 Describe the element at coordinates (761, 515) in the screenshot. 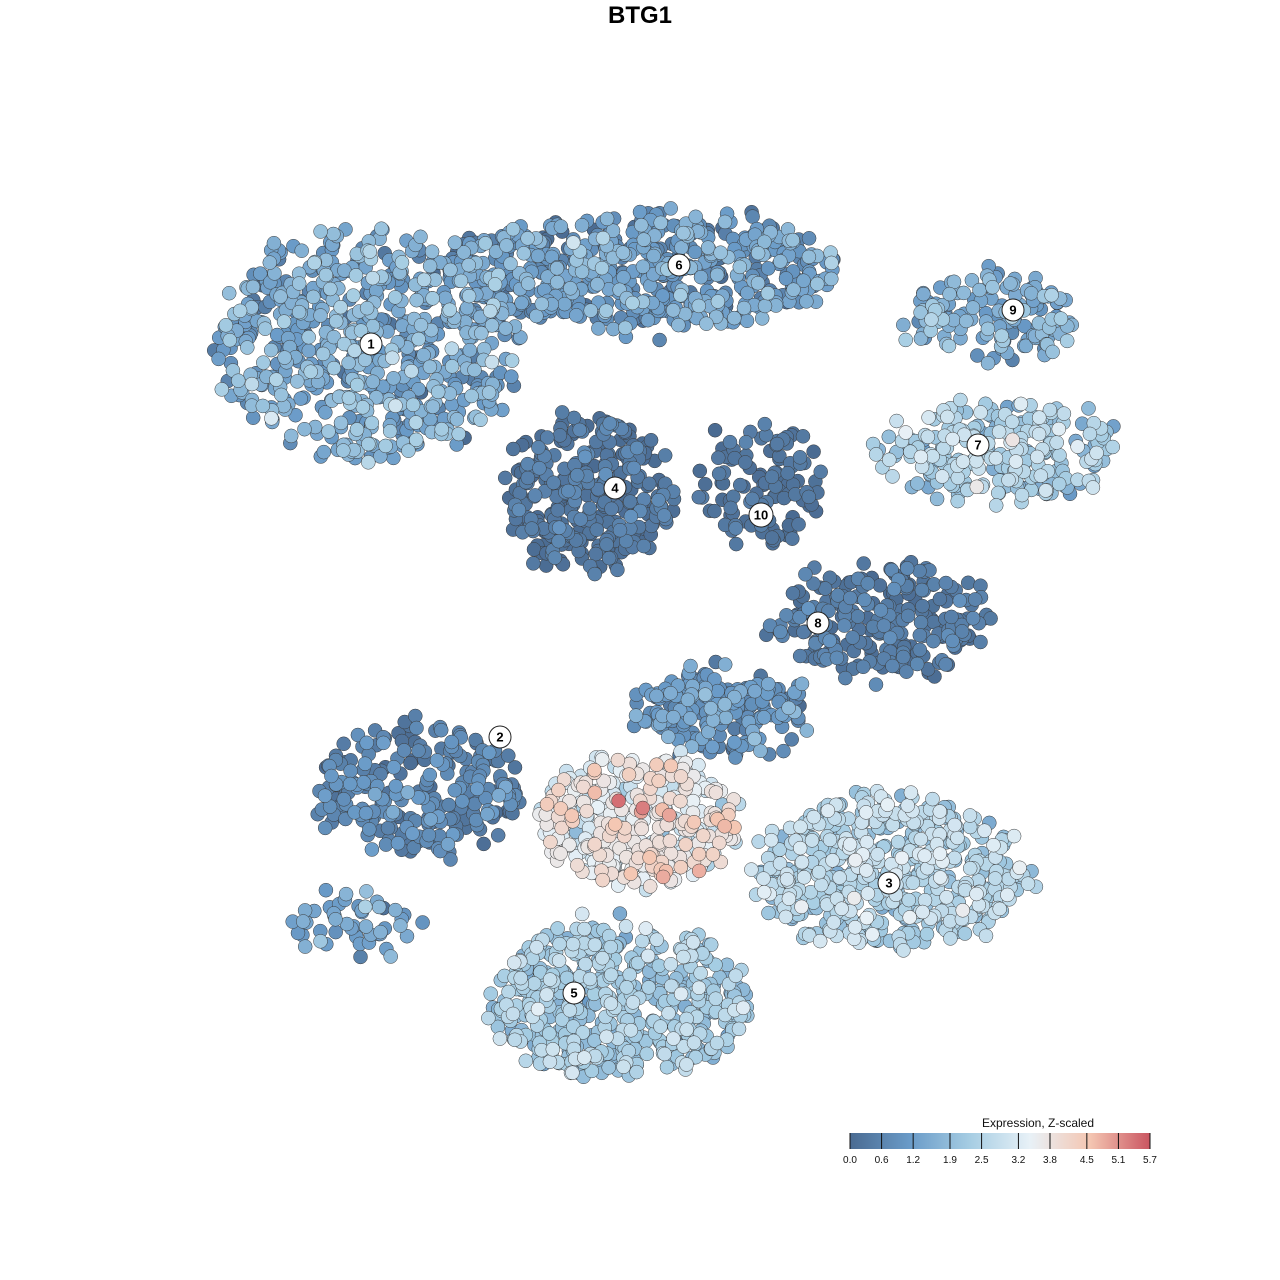

I see `cluster-label-text: 10` at that location.